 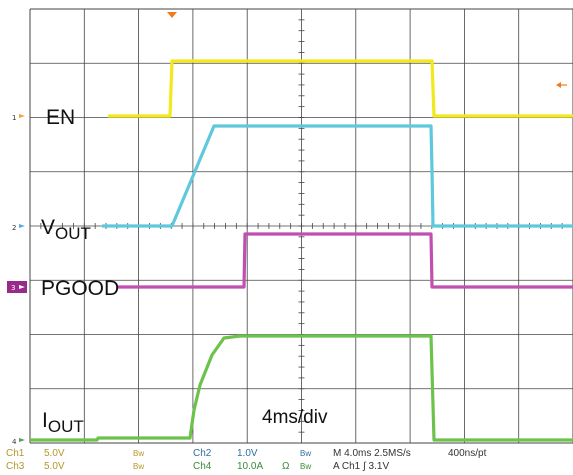 I want to click on trace-en, so click(x=340, y=88).